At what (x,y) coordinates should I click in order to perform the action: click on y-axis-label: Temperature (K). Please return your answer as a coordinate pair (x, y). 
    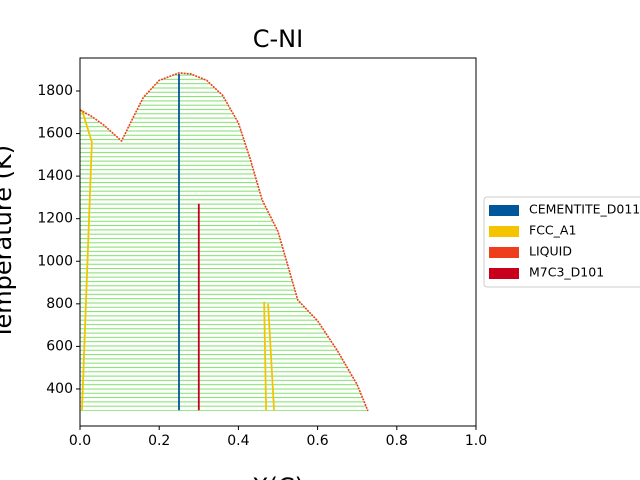
    Looking at the image, I should click on (8, 242).